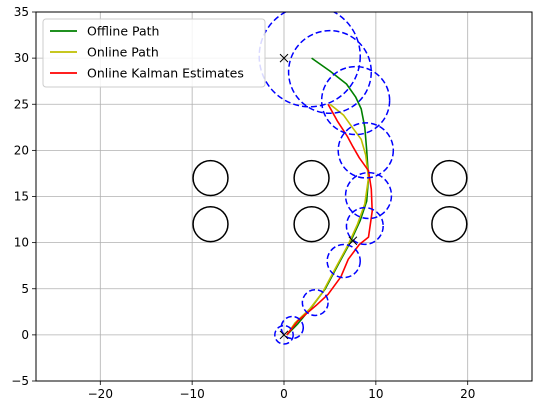 This screenshot has width=545, height=408. Describe the element at coordinates (21, 243) in the screenshot. I see `y-tick-label: 10` at that location.